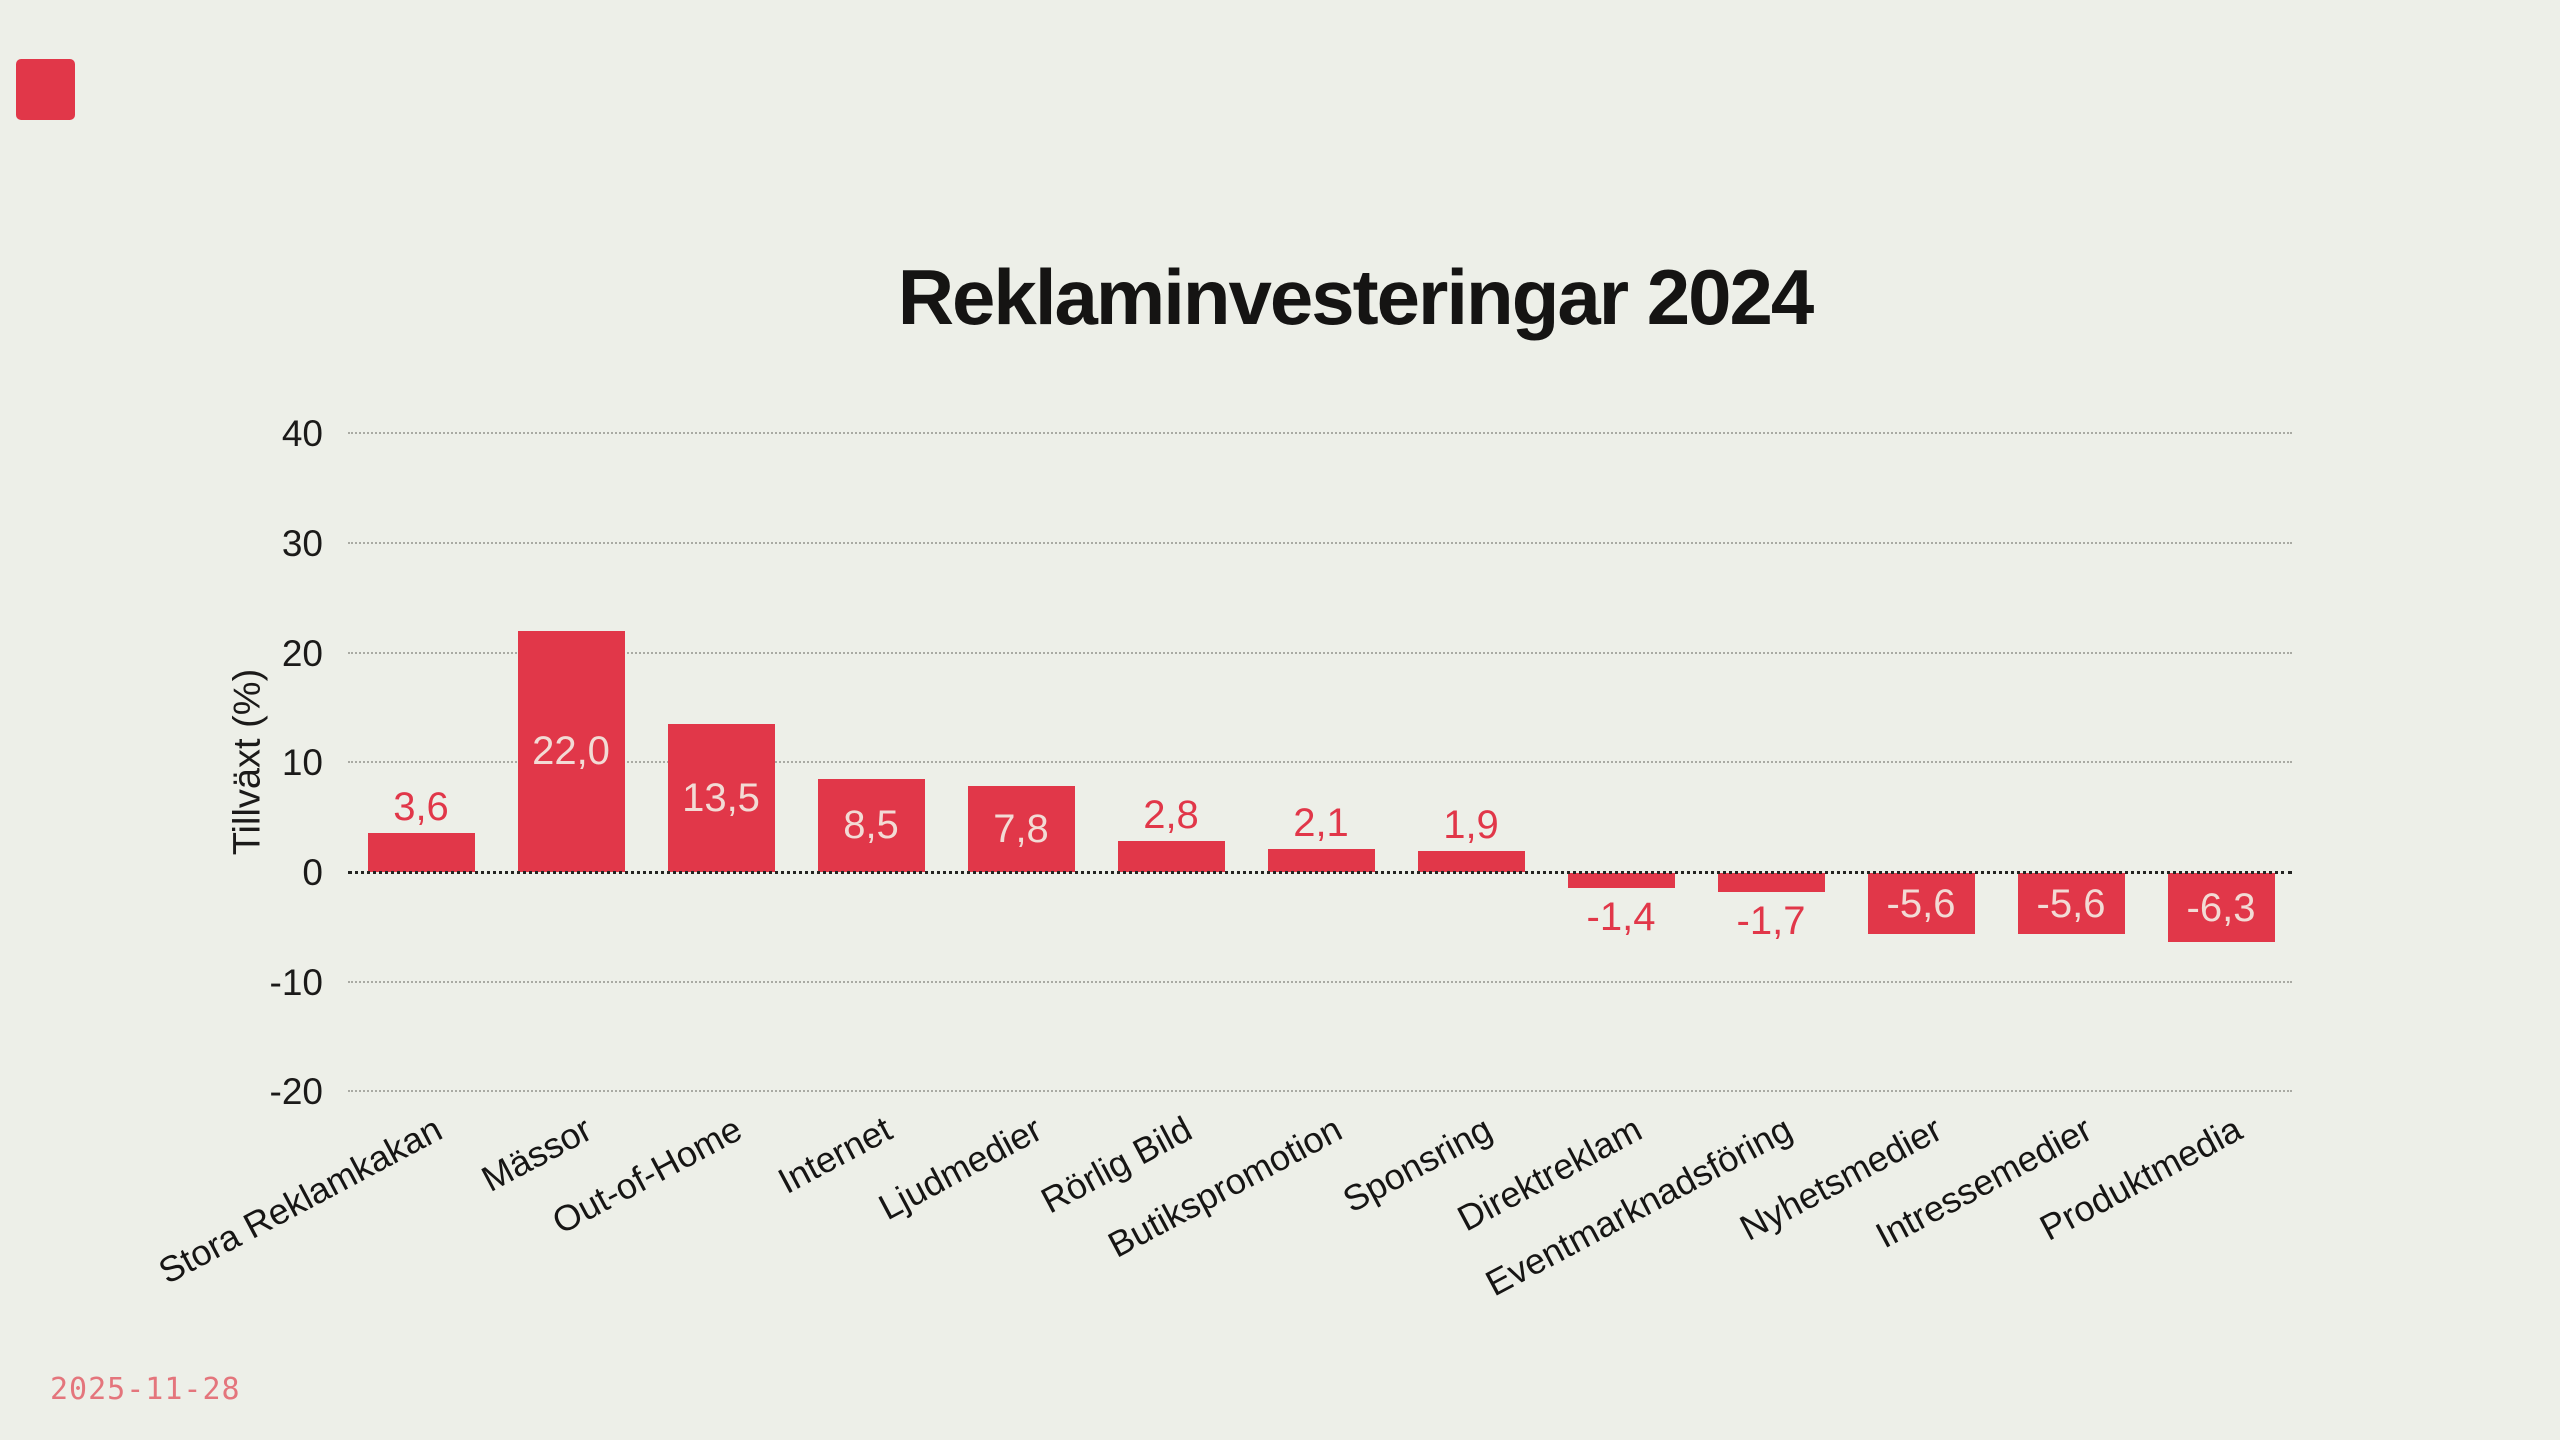  What do you see at coordinates (1771, 920) in the screenshot?
I see `bar-value-label: -1,7` at bounding box center [1771, 920].